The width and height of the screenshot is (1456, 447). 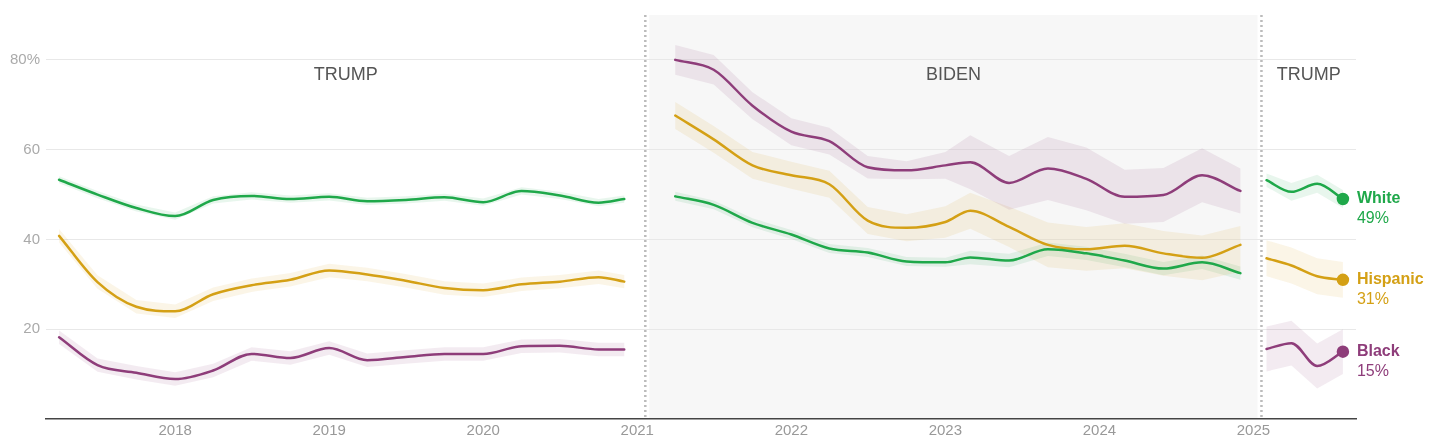 What do you see at coordinates (32, 328) in the screenshot?
I see `y-tick-label: 20` at bounding box center [32, 328].